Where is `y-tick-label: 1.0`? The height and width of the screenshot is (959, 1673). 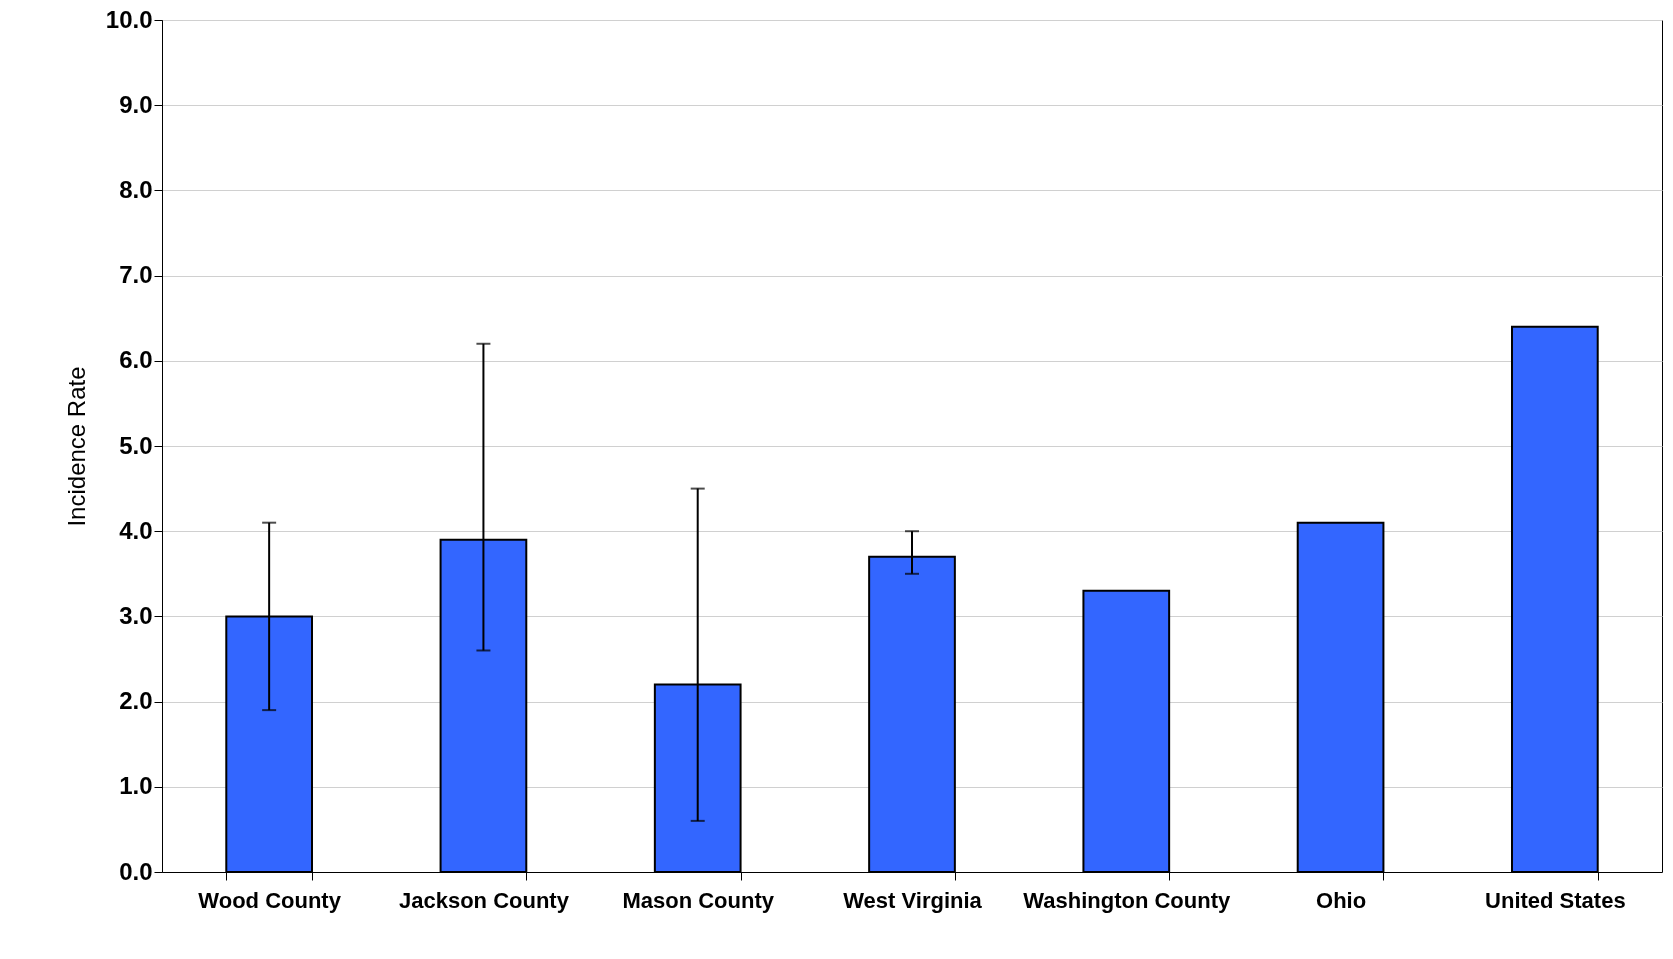 y-tick-label: 1.0 is located at coordinates (136, 786).